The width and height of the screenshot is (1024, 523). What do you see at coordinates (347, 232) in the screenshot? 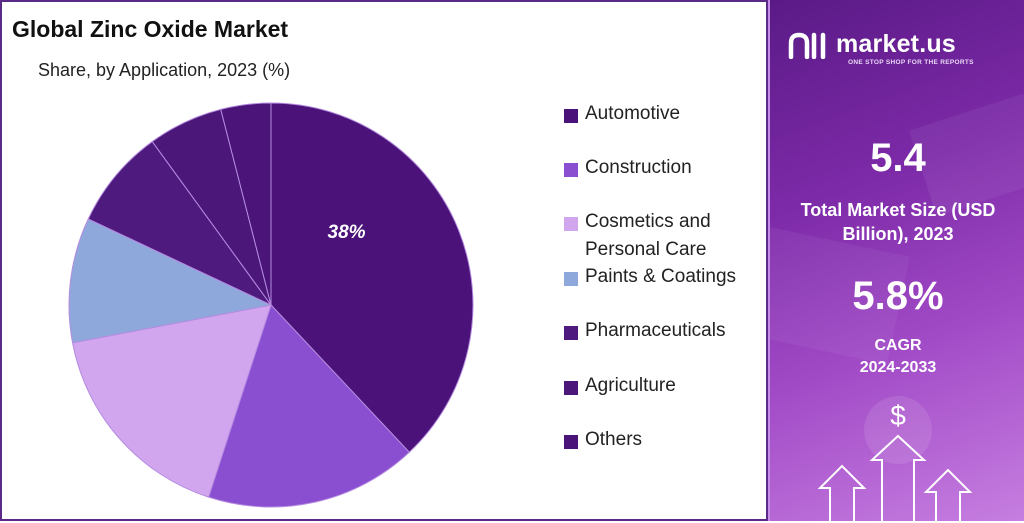
I see `pie-data-label: 38%` at bounding box center [347, 232].